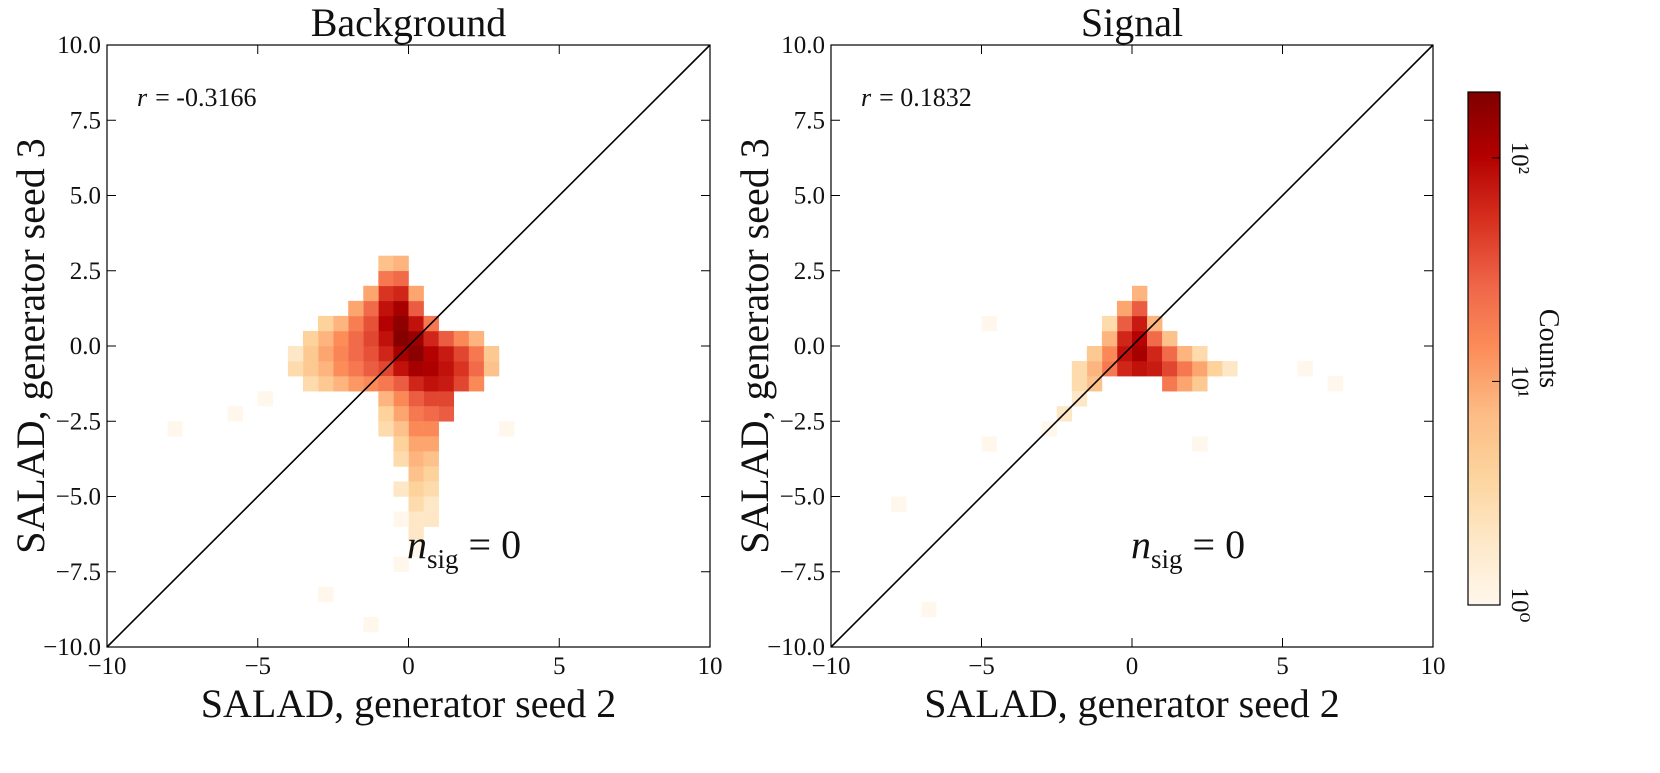  I want to click on colorbar-tick-label: 10⁰, so click(1519, 604).